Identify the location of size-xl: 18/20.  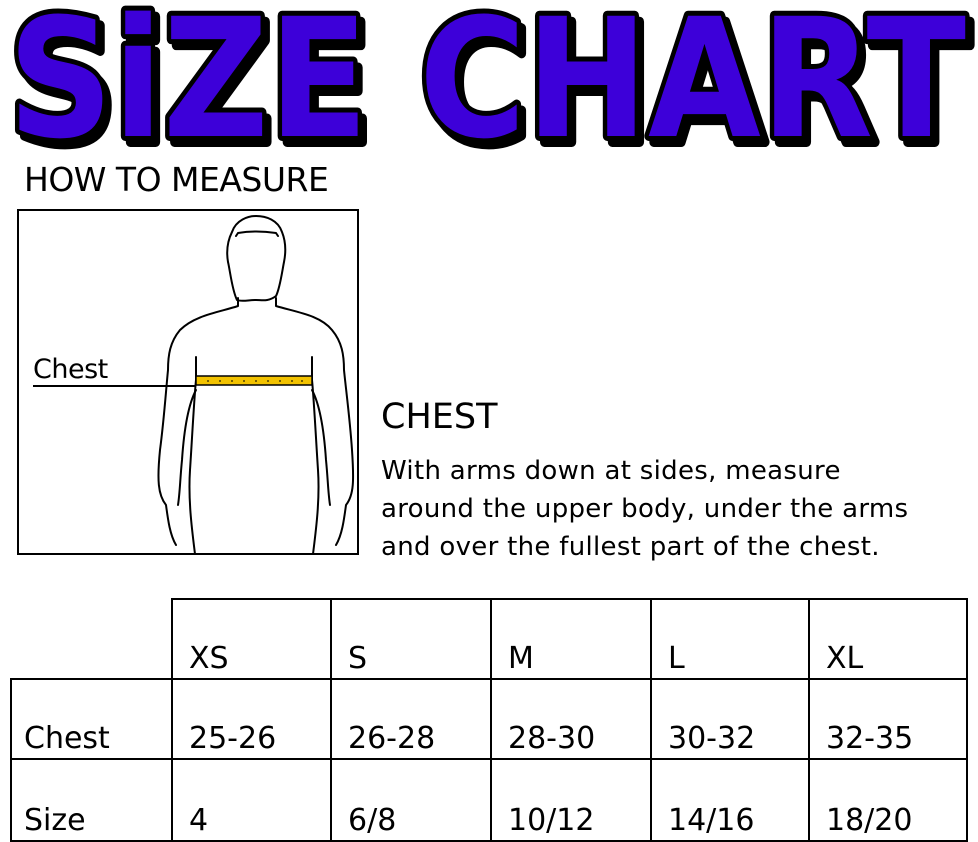
(869, 820).